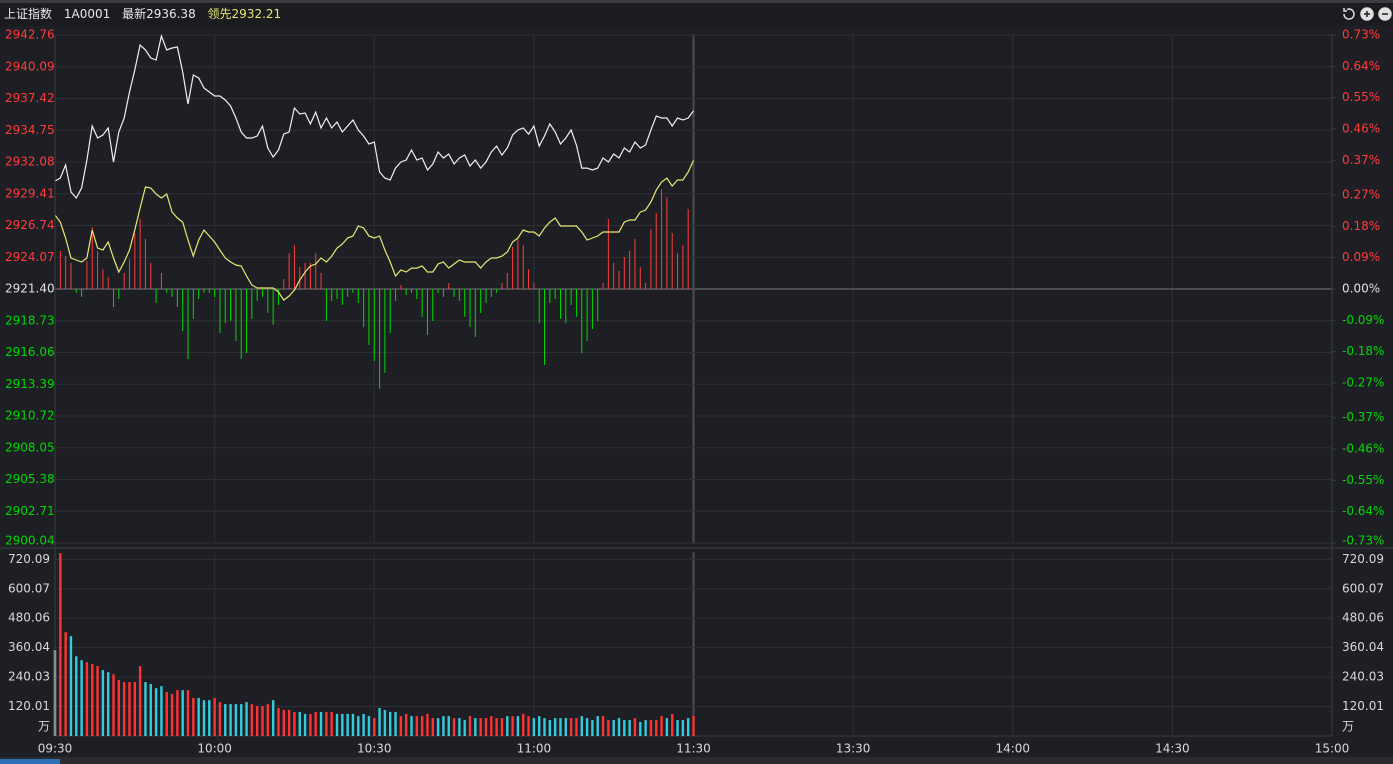  Describe the element at coordinates (1361, 66) in the screenshot. I see `y2-tick-label: 0.64%` at that location.